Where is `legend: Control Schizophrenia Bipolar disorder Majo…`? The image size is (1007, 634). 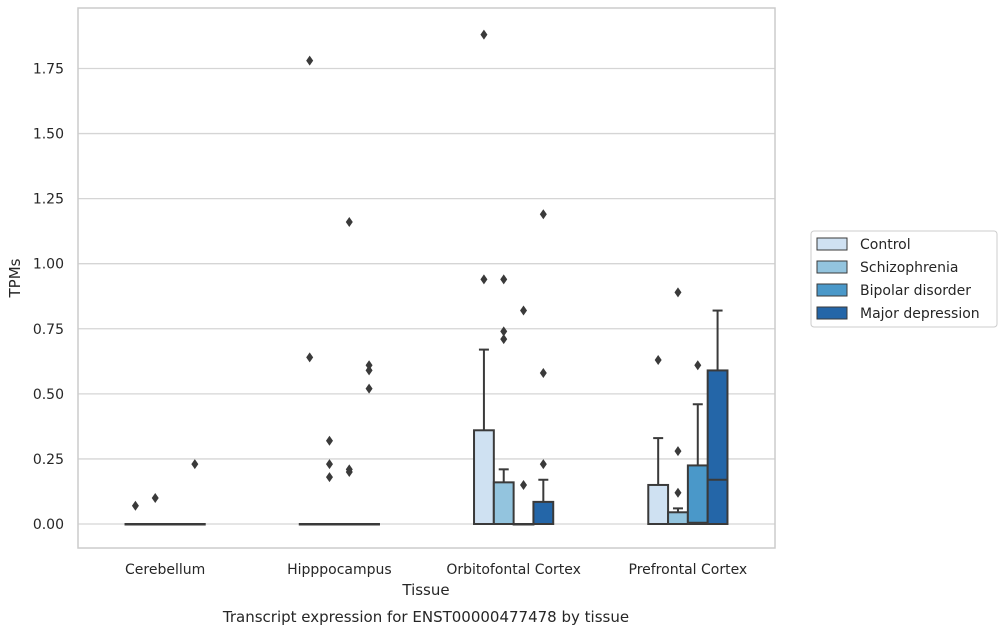
legend: Control Schizophrenia Bipolar disorder Majo… is located at coordinates (904, 279).